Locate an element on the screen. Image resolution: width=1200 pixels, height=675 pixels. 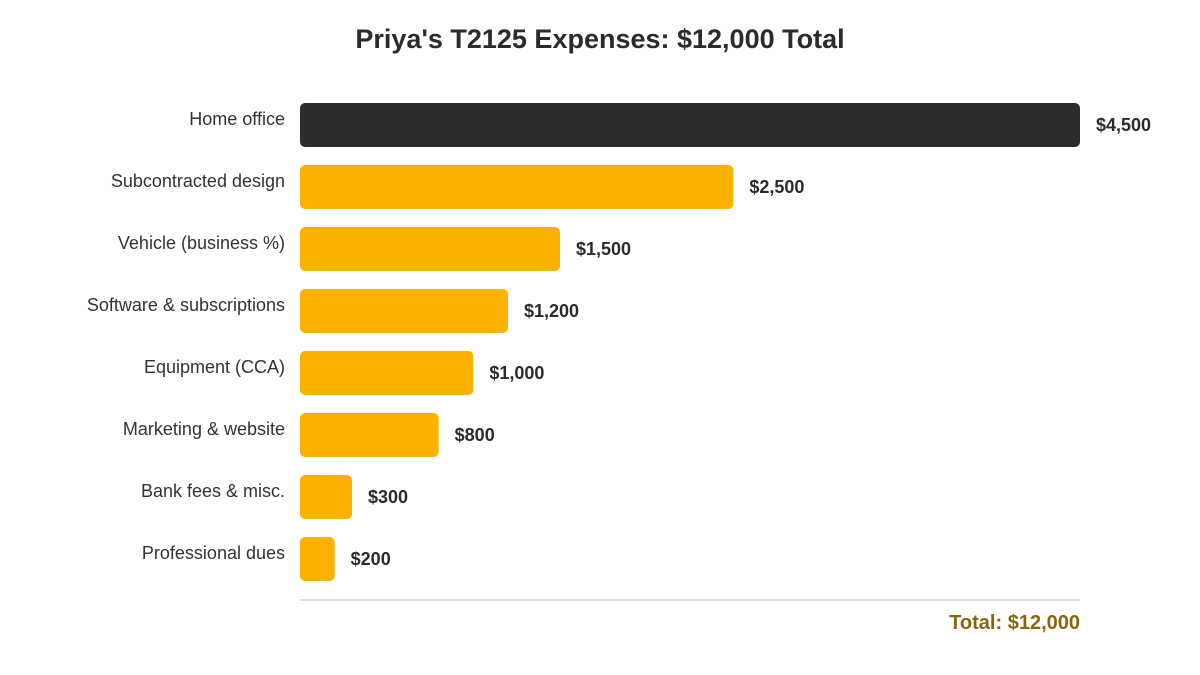
category-label-5: Marketing & website is located at coordinates (204, 429).